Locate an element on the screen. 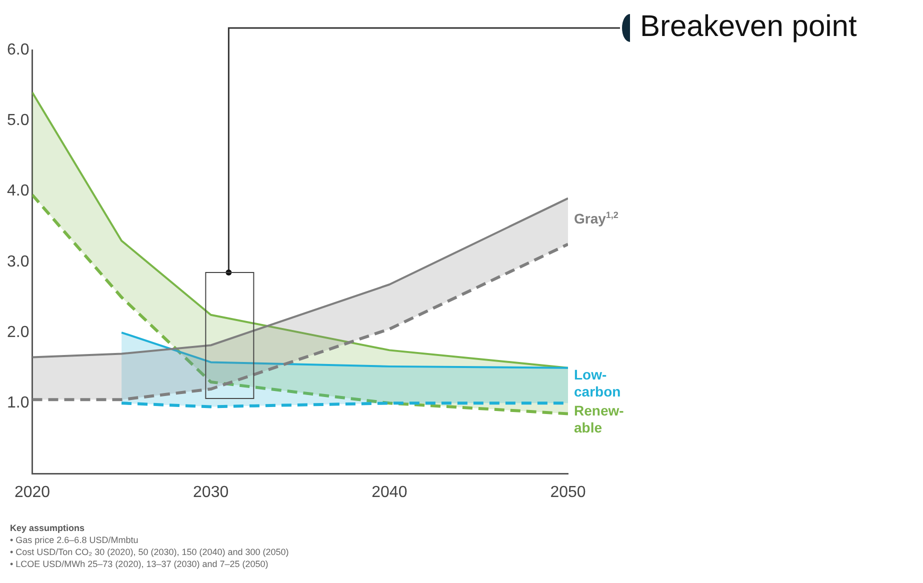  y-tick-label: 2.0 is located at coordinates (18, 332).